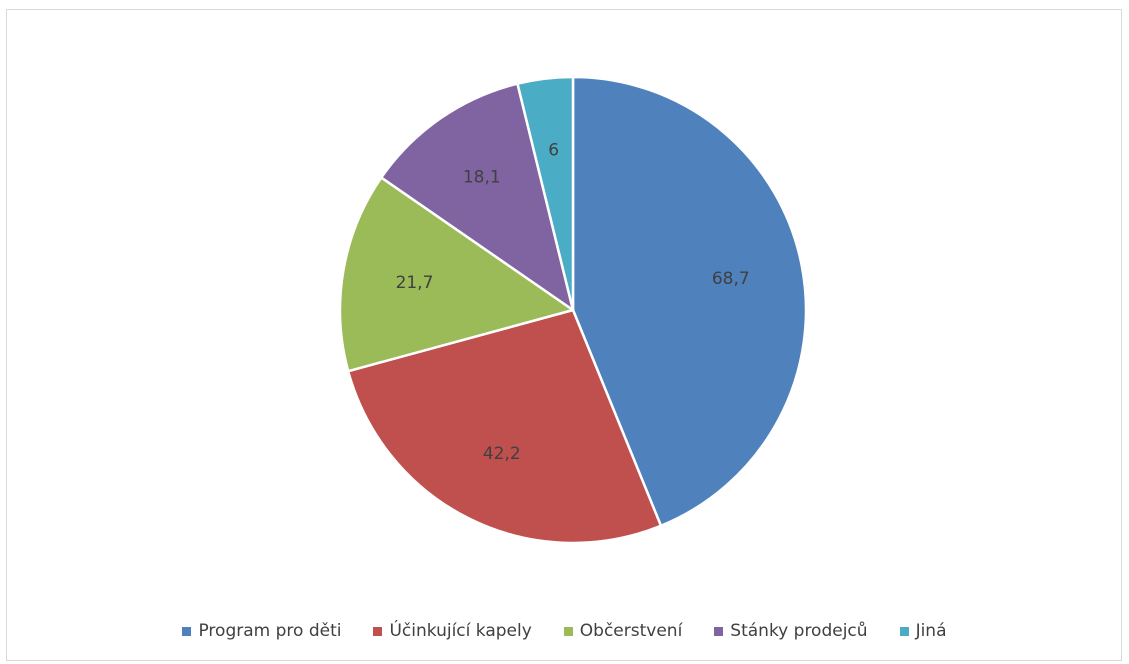  Describe the element at coordinates (731, 279) in the screenshot. I see `data-label-program-pro-deti: 68,7` at that location.